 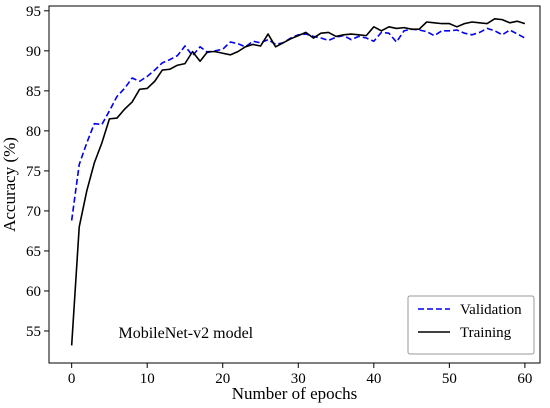 What do you see at coordinates (295, 393) in the screenshot?
I see `x-axis-label: Number of epochs` at bounding box center [295, 393].